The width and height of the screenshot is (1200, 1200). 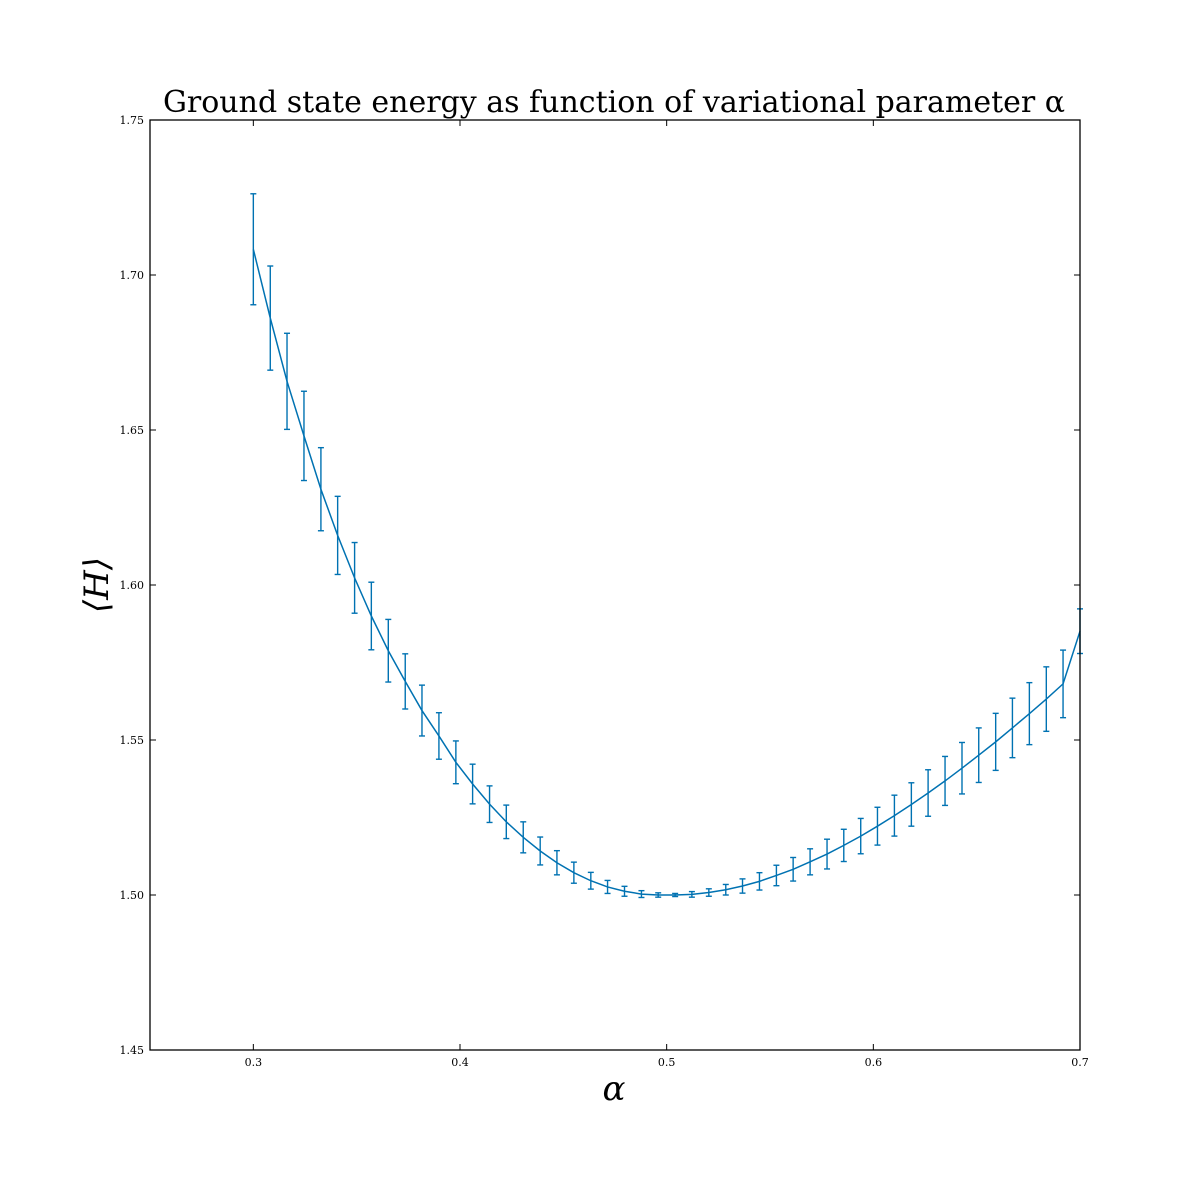 I want to click on x-tick-label: 0.5, so click(x=667, y=1062).